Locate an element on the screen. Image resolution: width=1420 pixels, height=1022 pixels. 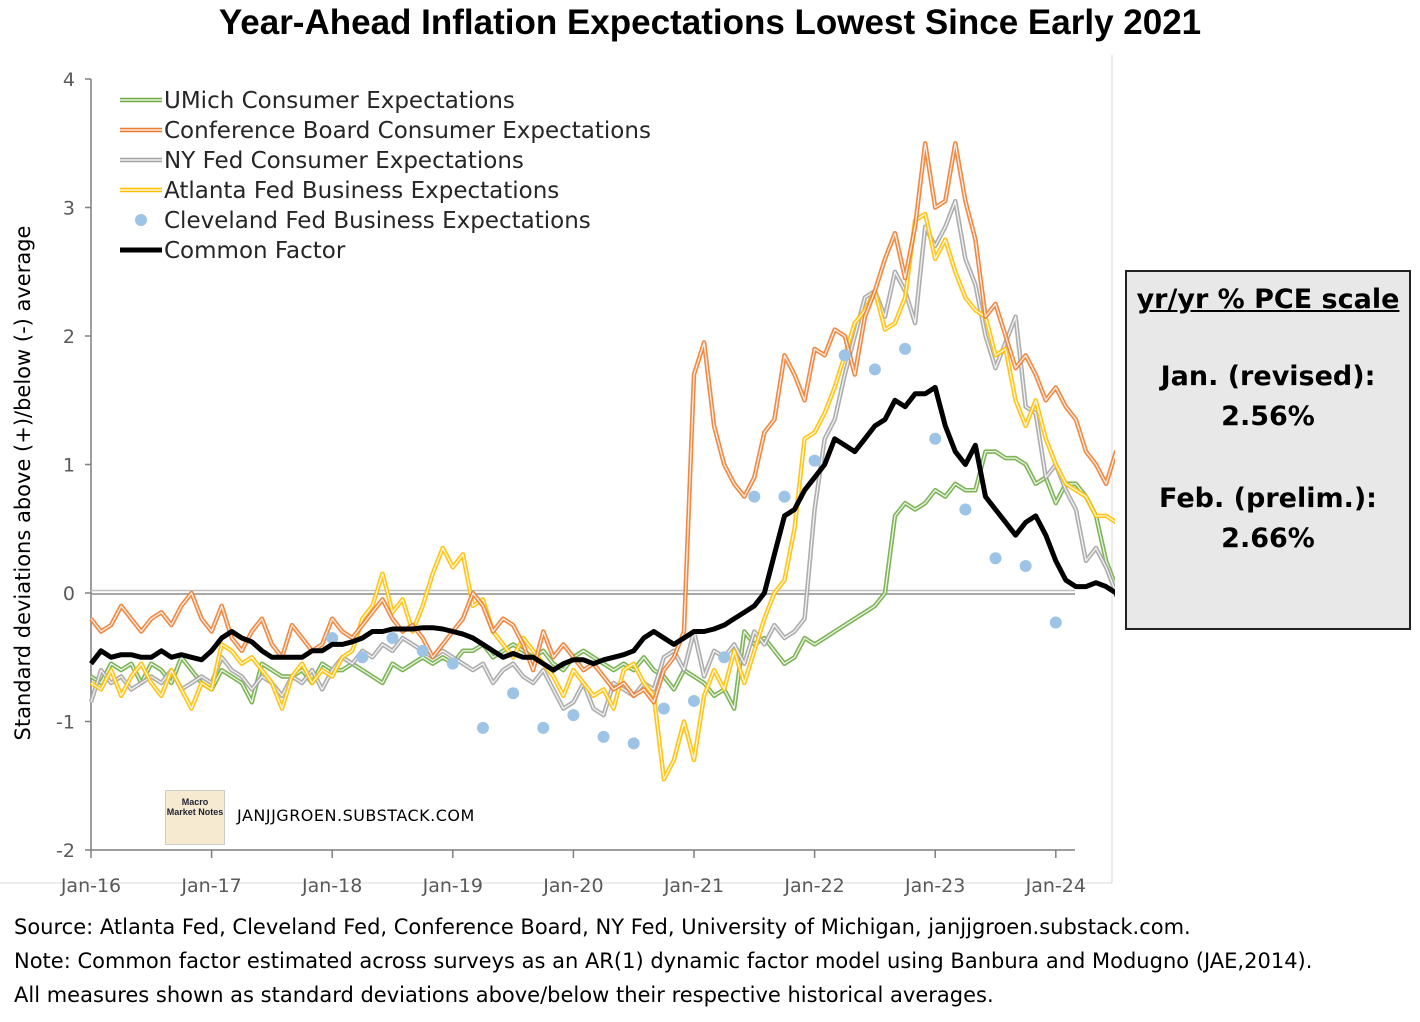
x-tick-label: Jan-16 is located at coordinates (90, 886).